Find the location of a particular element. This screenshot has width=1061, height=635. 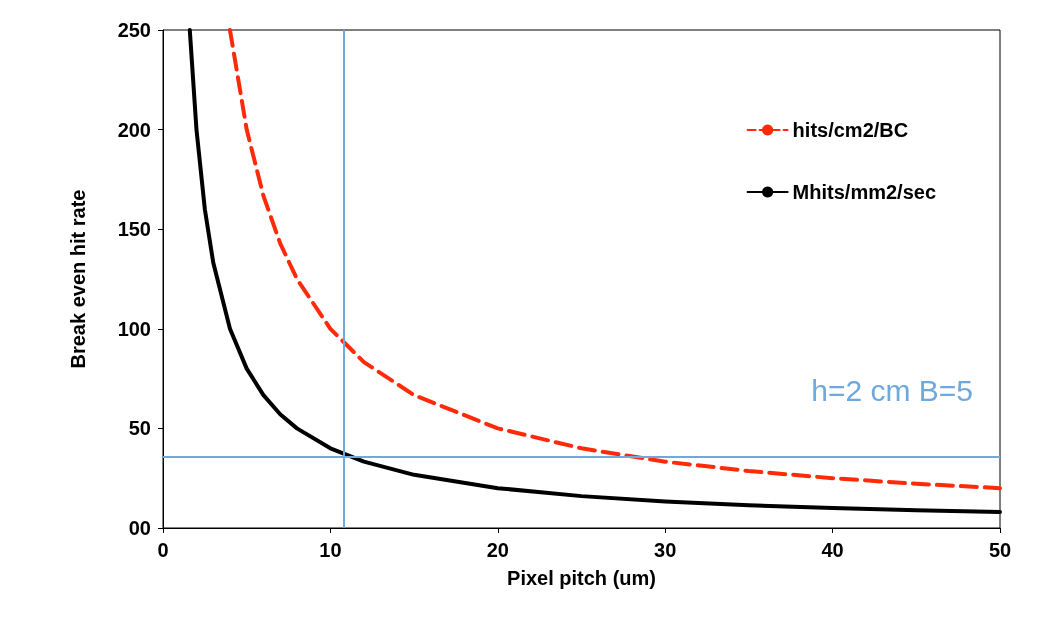

y-tick-label: 150 is located at coordinates (134, 229).